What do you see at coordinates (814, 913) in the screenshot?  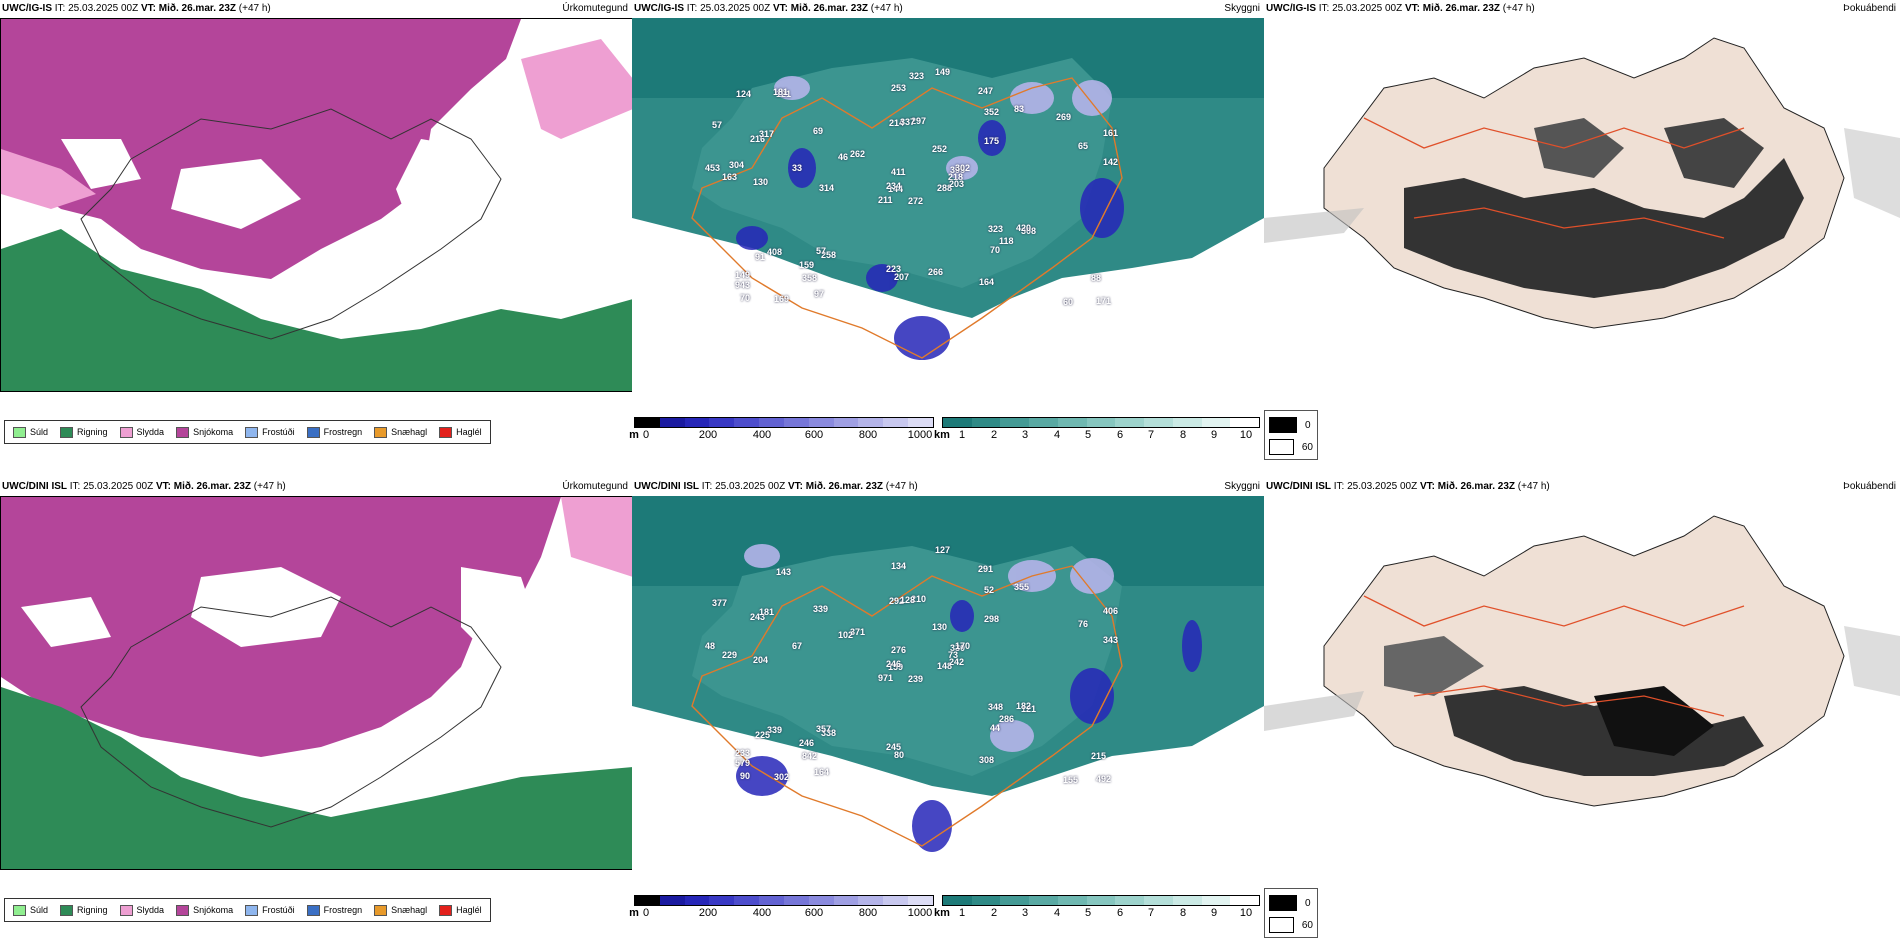 I see `colorbar-tick: 600` at bounding box center [814, 913].